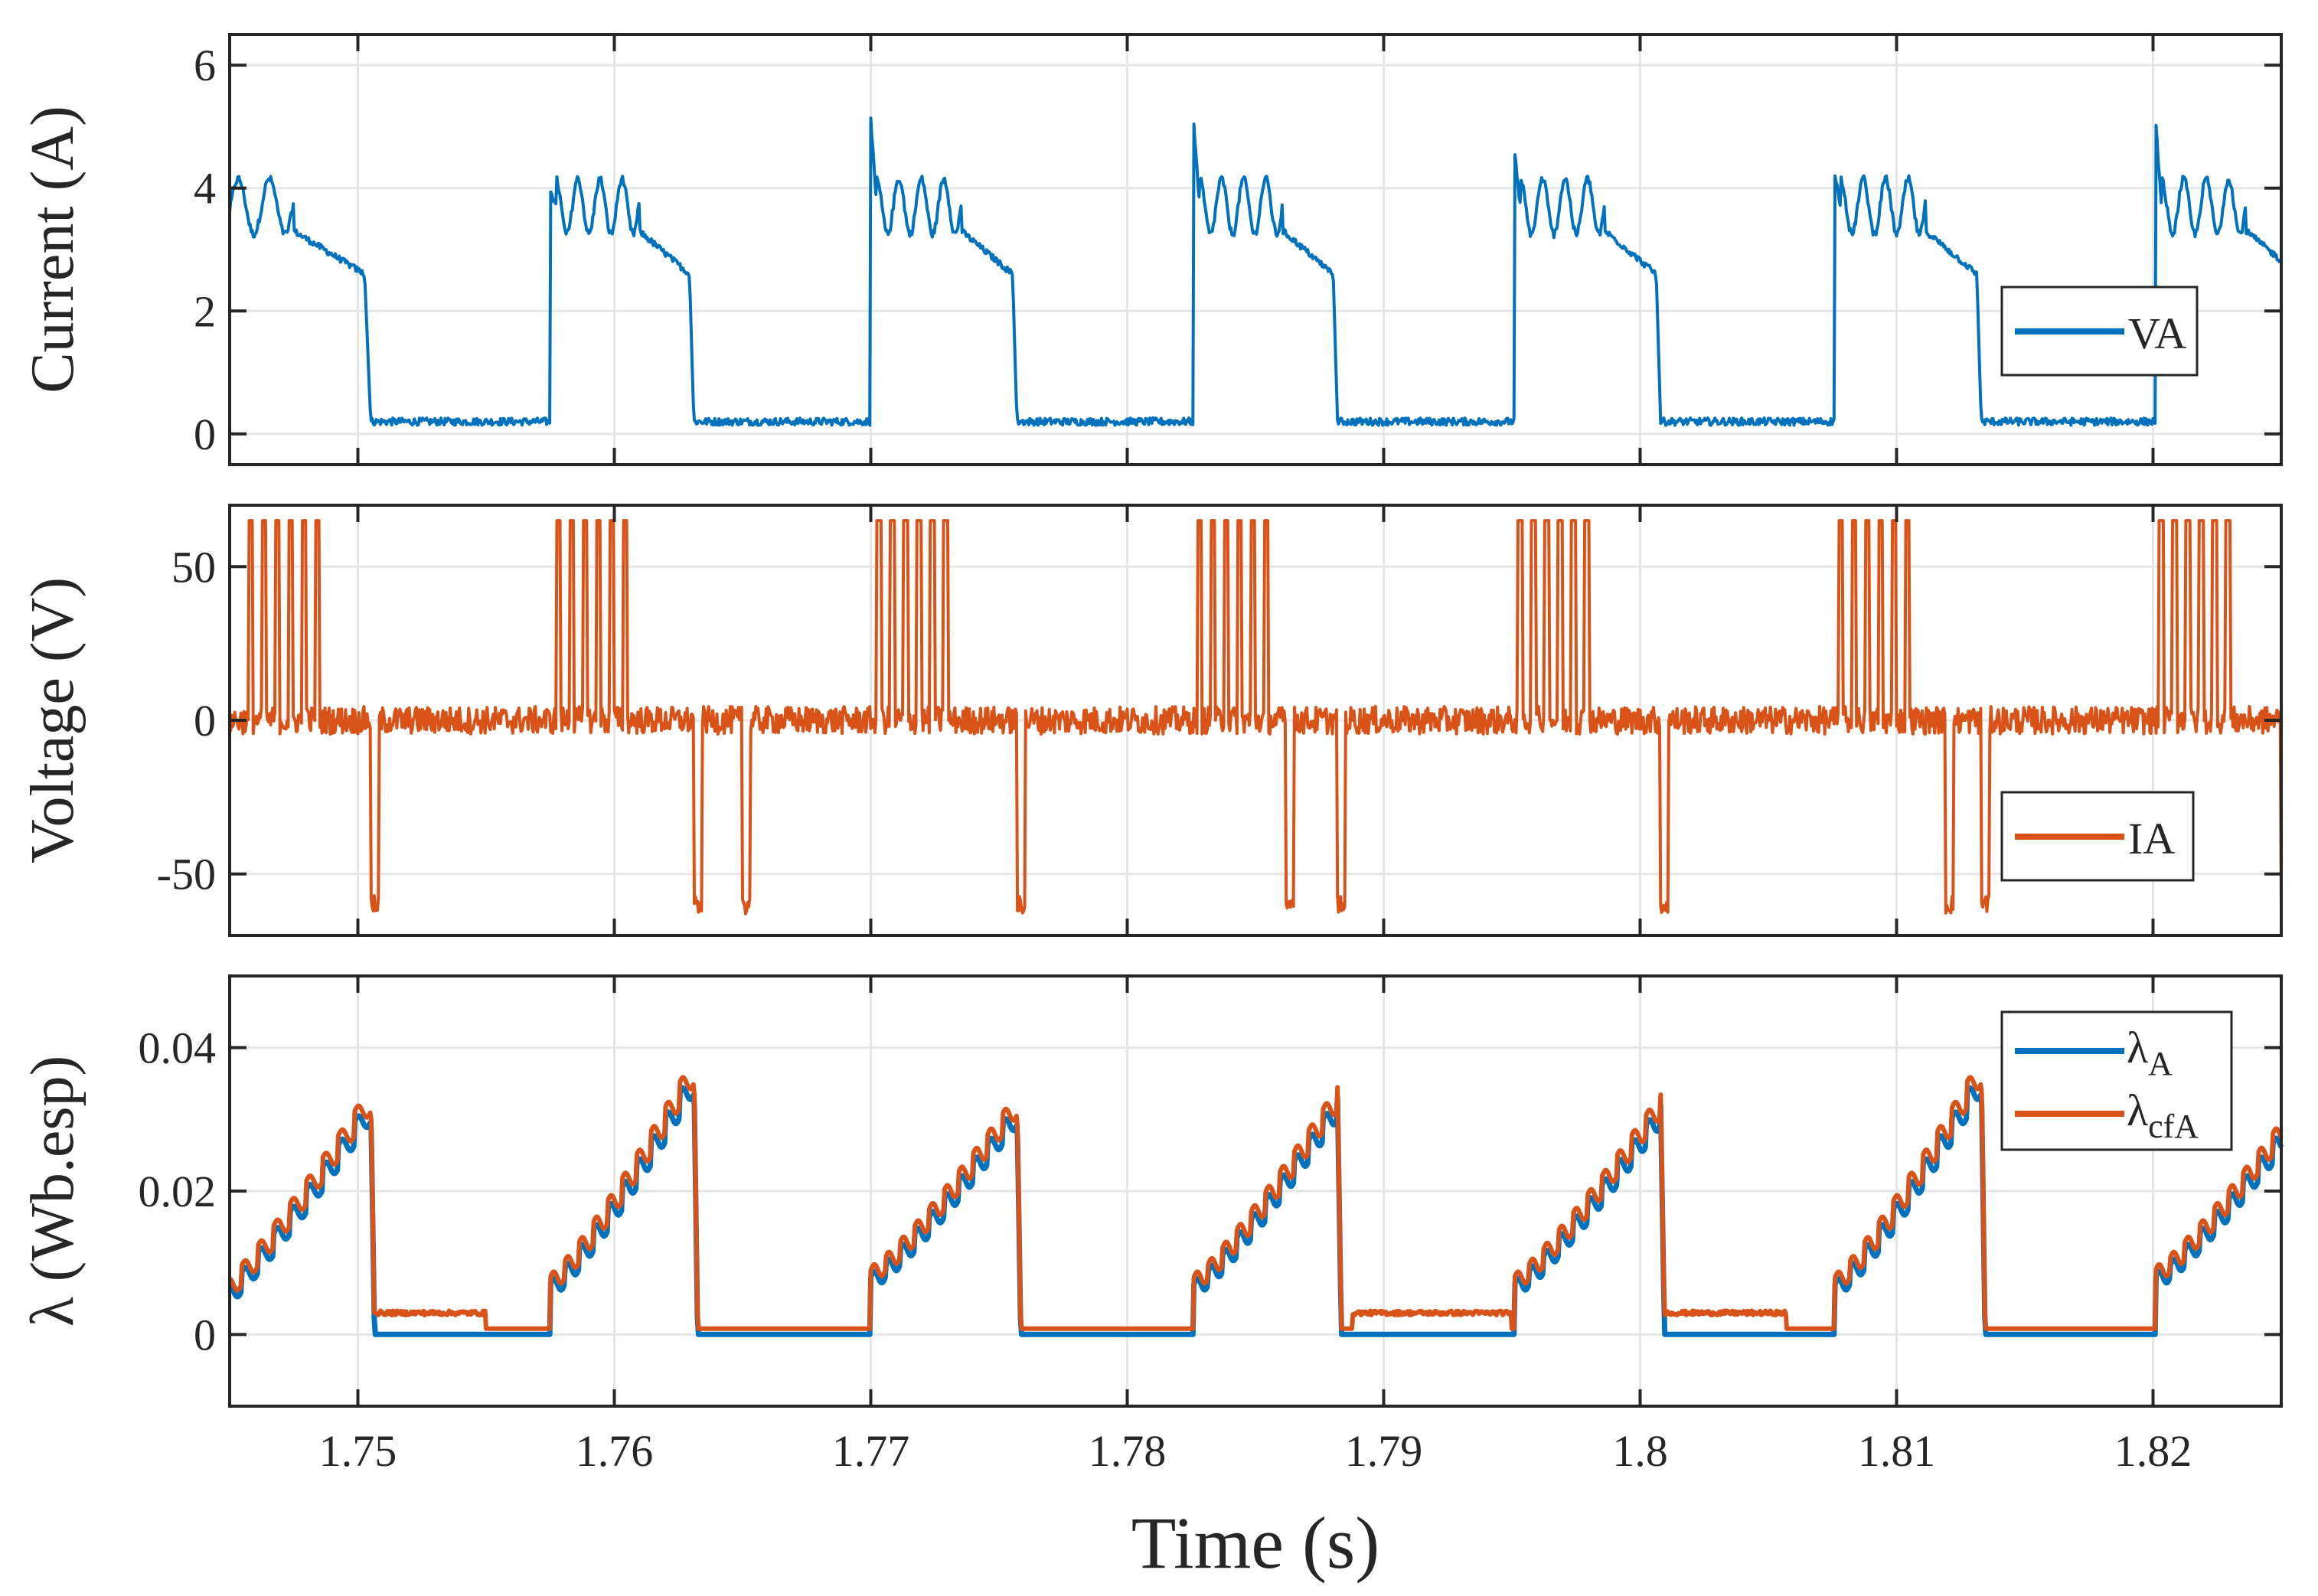  What do you see at coordinates (53, 249) in the screenshot?
I see `current-y-axis-title: Current (A)` at bounding box center [53, 249].